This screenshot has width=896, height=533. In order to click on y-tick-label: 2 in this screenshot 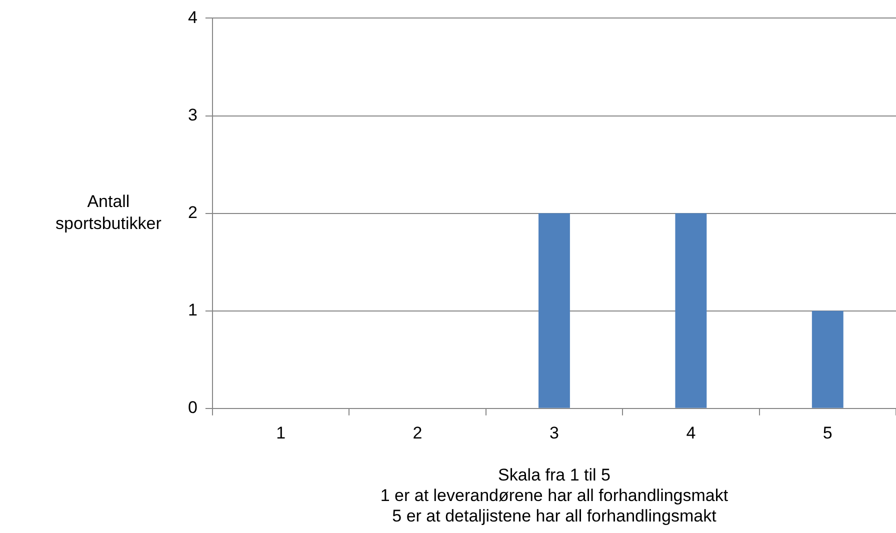, I will do `click(193, 212)`.